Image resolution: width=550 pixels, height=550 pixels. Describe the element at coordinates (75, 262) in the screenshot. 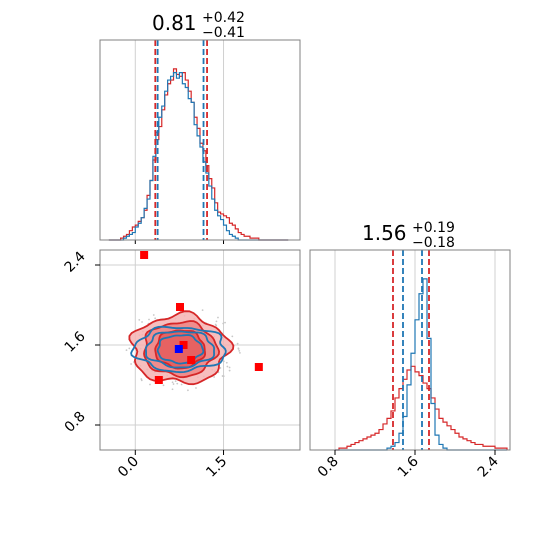

I see `p3-ytick-label-2: 2.4` at that location.